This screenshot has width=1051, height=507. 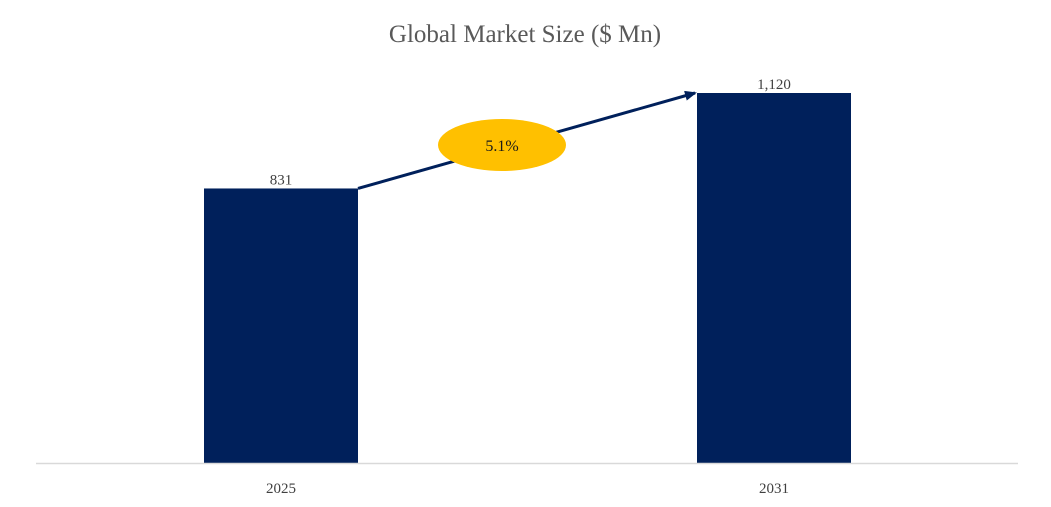 I want to click on growth-annotation: 5.1%, so click(x=527, y=140).